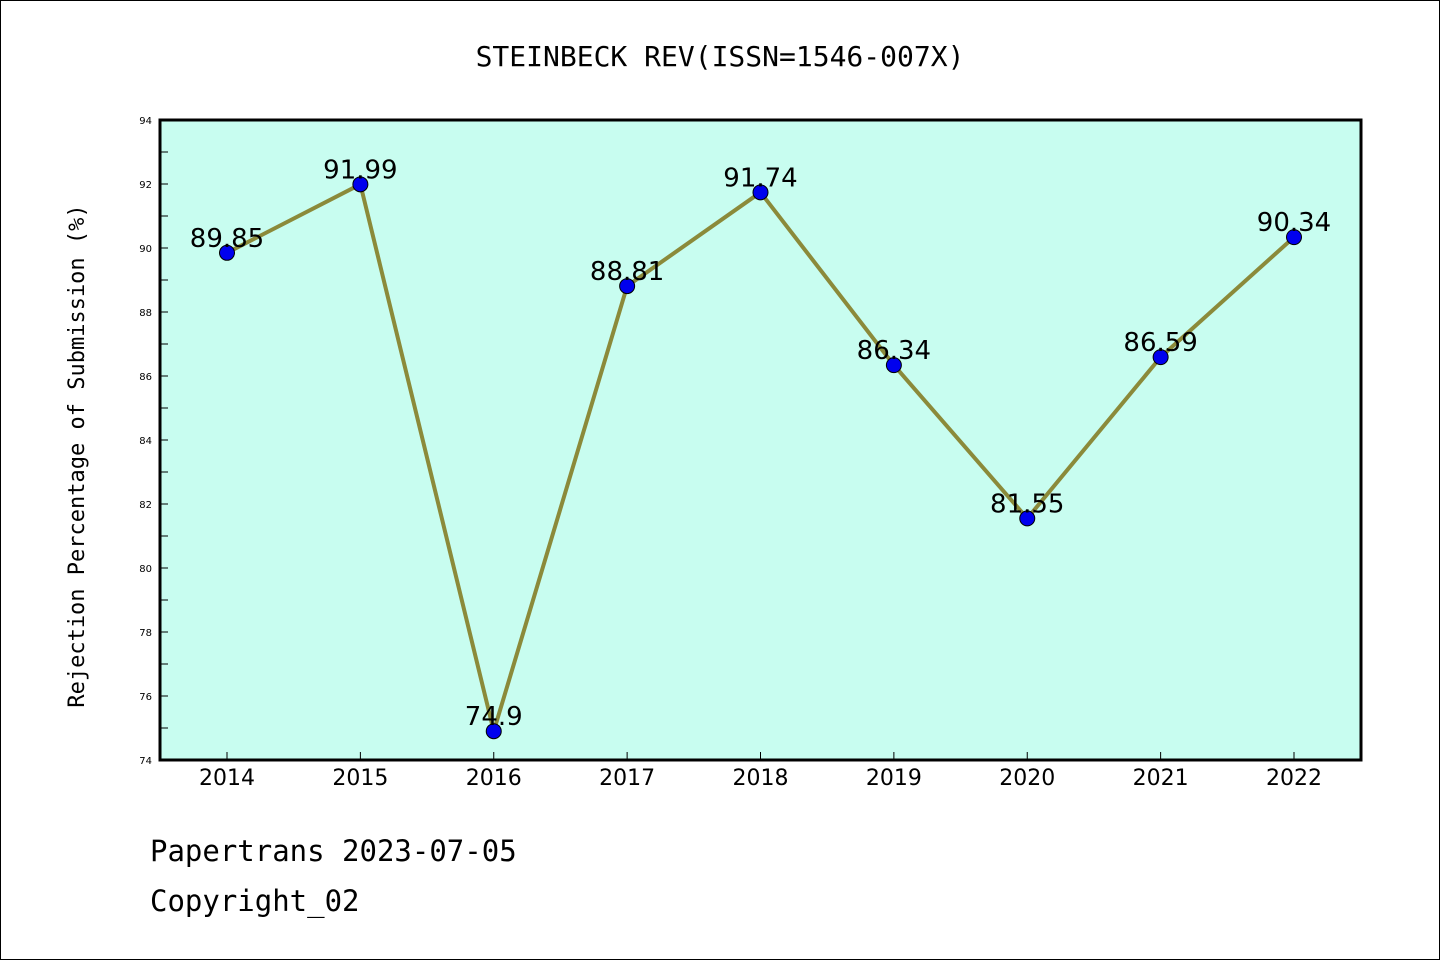 Image resolution: width=1440 pixels, height=960 pixels. What do you see at coordinates (360, 778) in the screenshot?
I see `x-tick-label: 2015` at bounding box center [360, 778].